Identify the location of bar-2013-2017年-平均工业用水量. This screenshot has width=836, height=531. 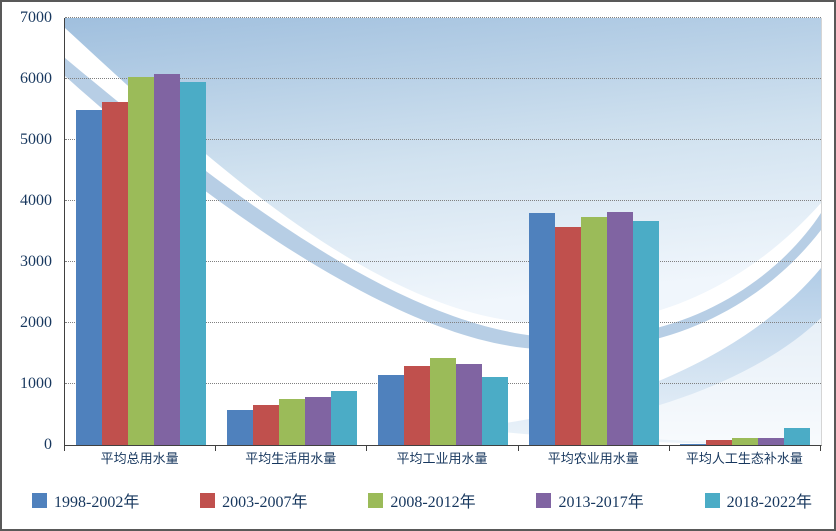
(469, 404).